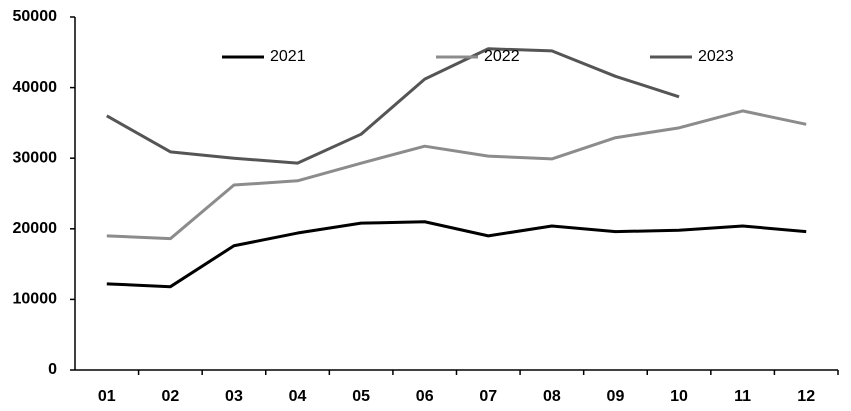 The height and width of the screenshot is (411, 851). What do you see at coordinates (742, 396) in the screenshot?
I see `x-tick-label: 11` at bounding box center [742, 396].